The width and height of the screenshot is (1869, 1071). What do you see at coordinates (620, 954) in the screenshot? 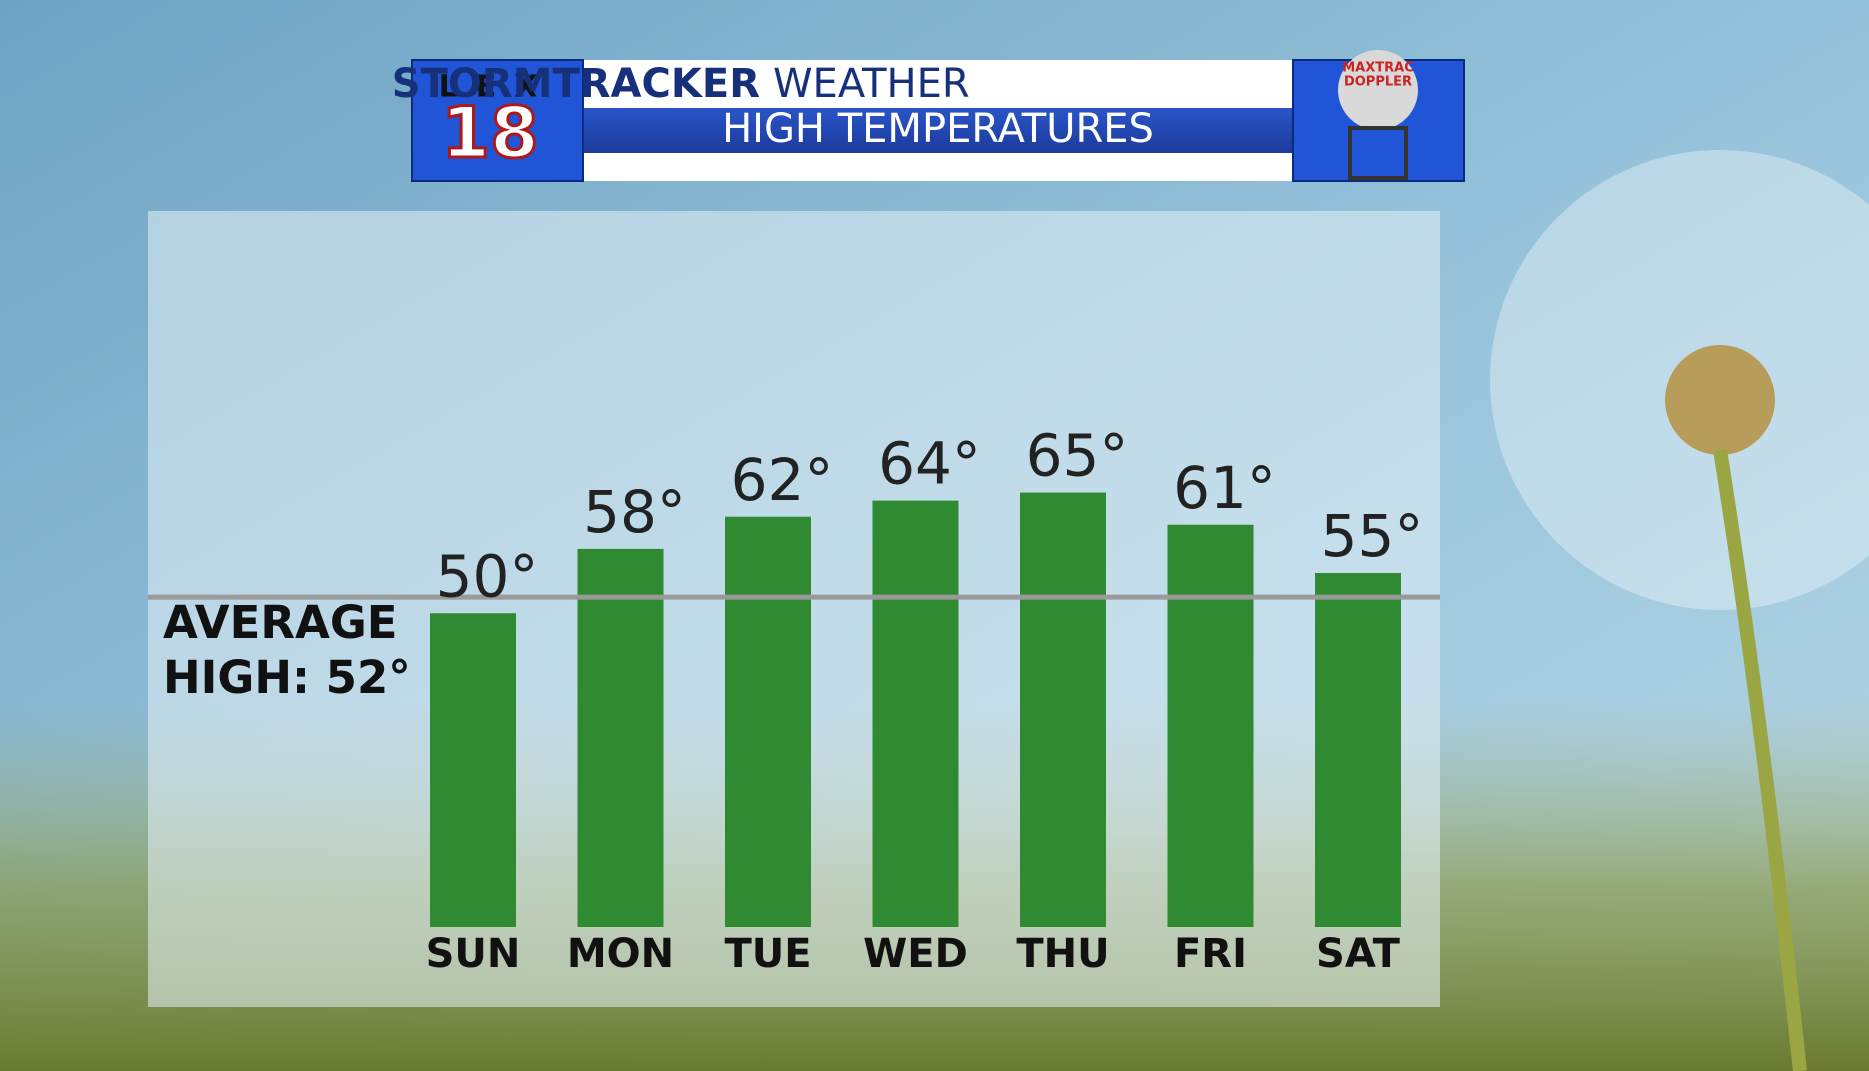
I see `x-tick-label: MON` at bounding box center [620, 954].